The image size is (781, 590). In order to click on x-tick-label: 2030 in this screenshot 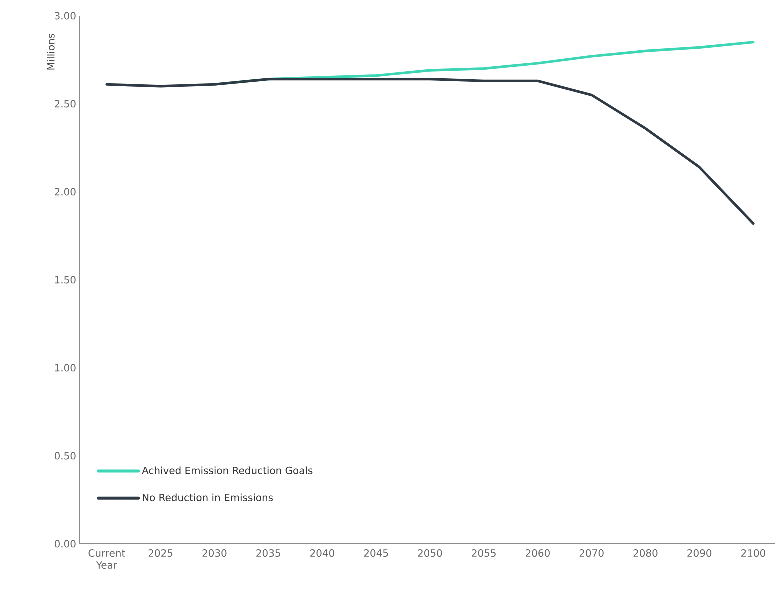, I will do `click(214, 554)`.